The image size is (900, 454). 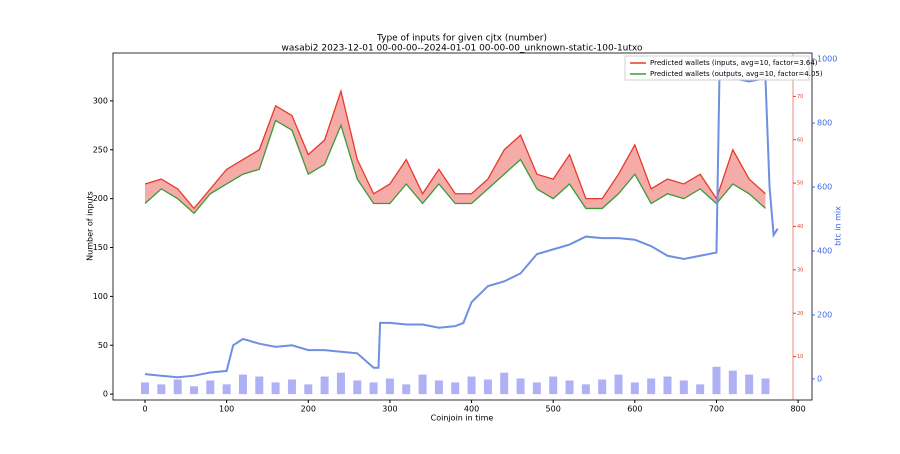 I want to click on y-tick-label: 250, so click(x=100, y=149).